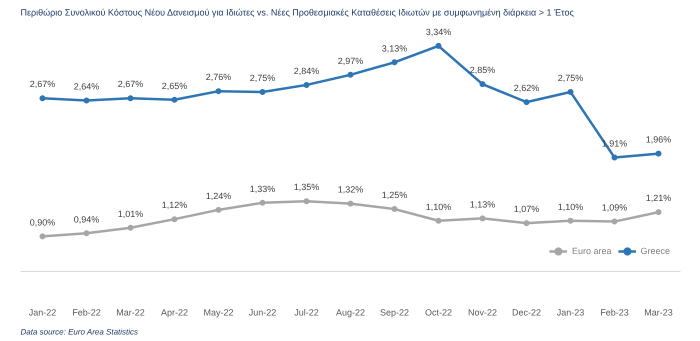 The height and width of the screenshot is (341, 700). What do you see at coordinates (219, 77) in the screenshot?
I see `data-label: 2,76%` at bounding box center [219, 77].